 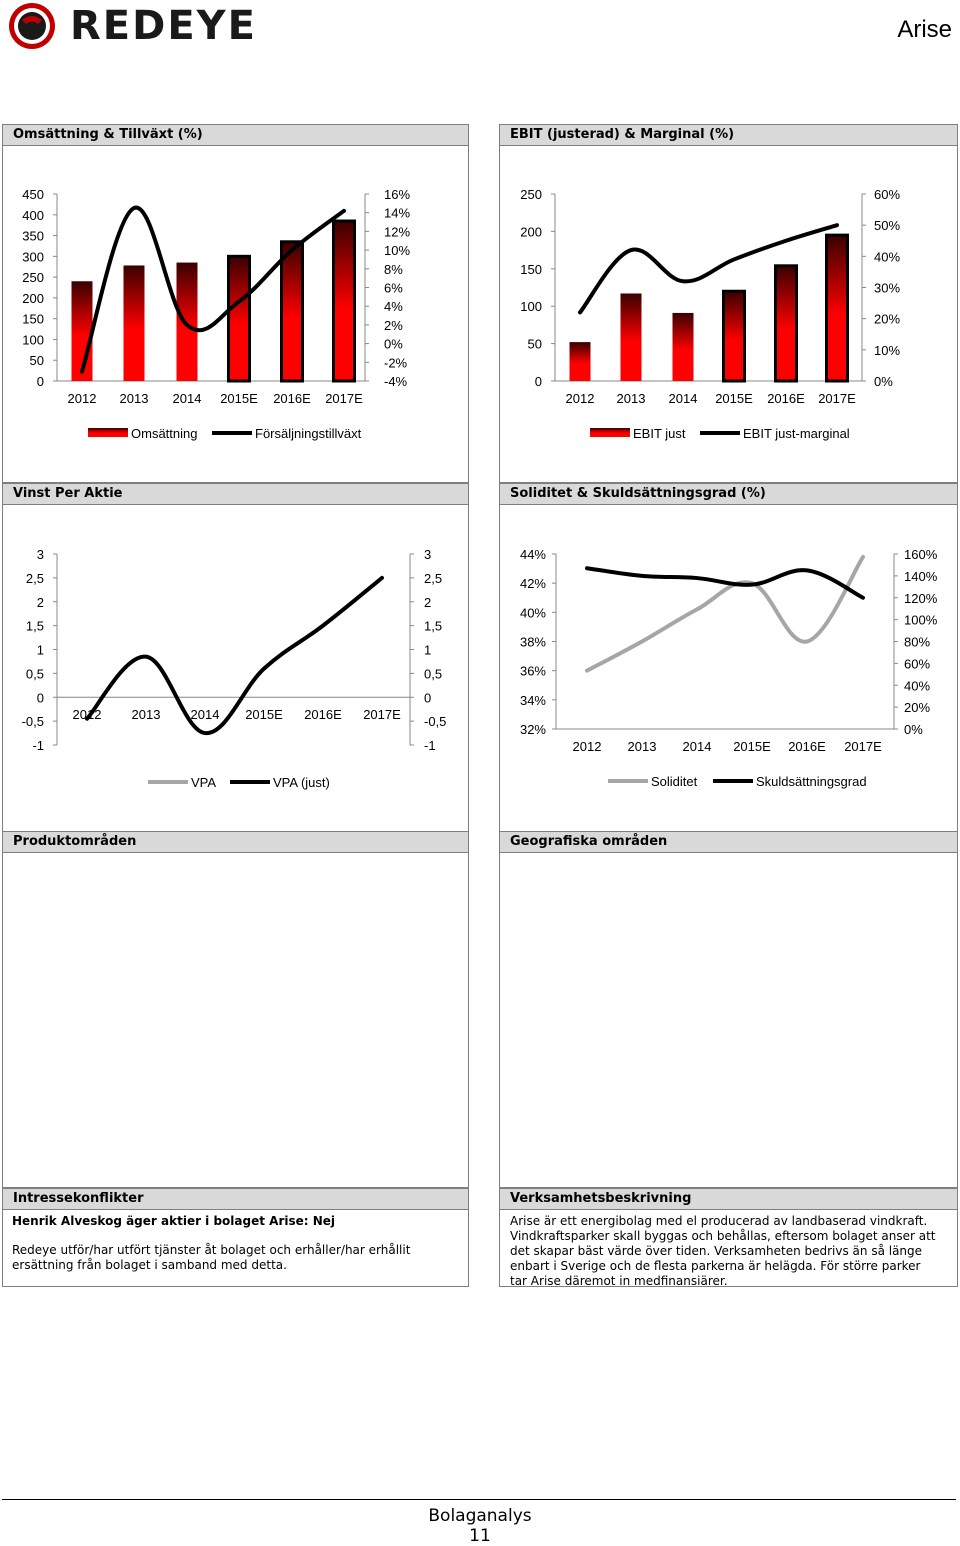 I want to click on eps-x-tick-label: 2016E, so click(x=323, y=714).